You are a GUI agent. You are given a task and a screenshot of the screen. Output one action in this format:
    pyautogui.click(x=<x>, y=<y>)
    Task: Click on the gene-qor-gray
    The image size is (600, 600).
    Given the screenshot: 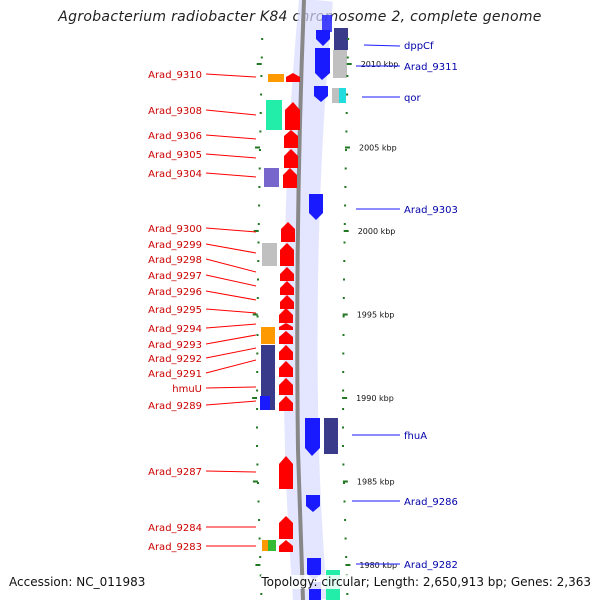 What is the action you would take?
    pyautogui.click(x=335, y=95)
    